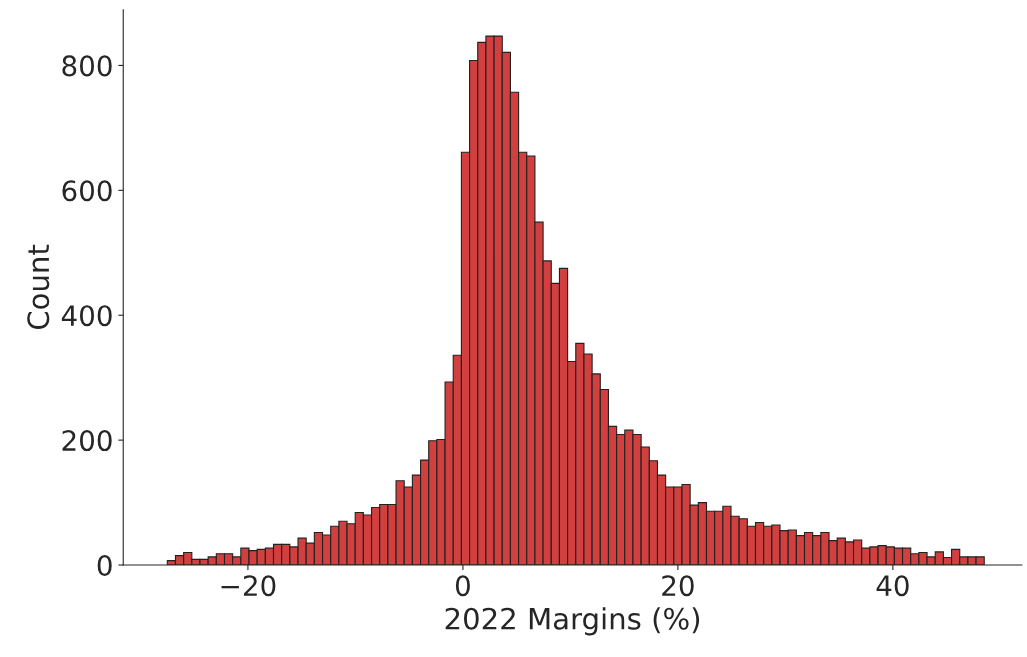 Image resolution: width=1027 pixels, height=657 pixels. What do you see at coordinates (248, 586) in the screenshot?
I see `x-tick-label: −20` at bounding box center [248, 586].